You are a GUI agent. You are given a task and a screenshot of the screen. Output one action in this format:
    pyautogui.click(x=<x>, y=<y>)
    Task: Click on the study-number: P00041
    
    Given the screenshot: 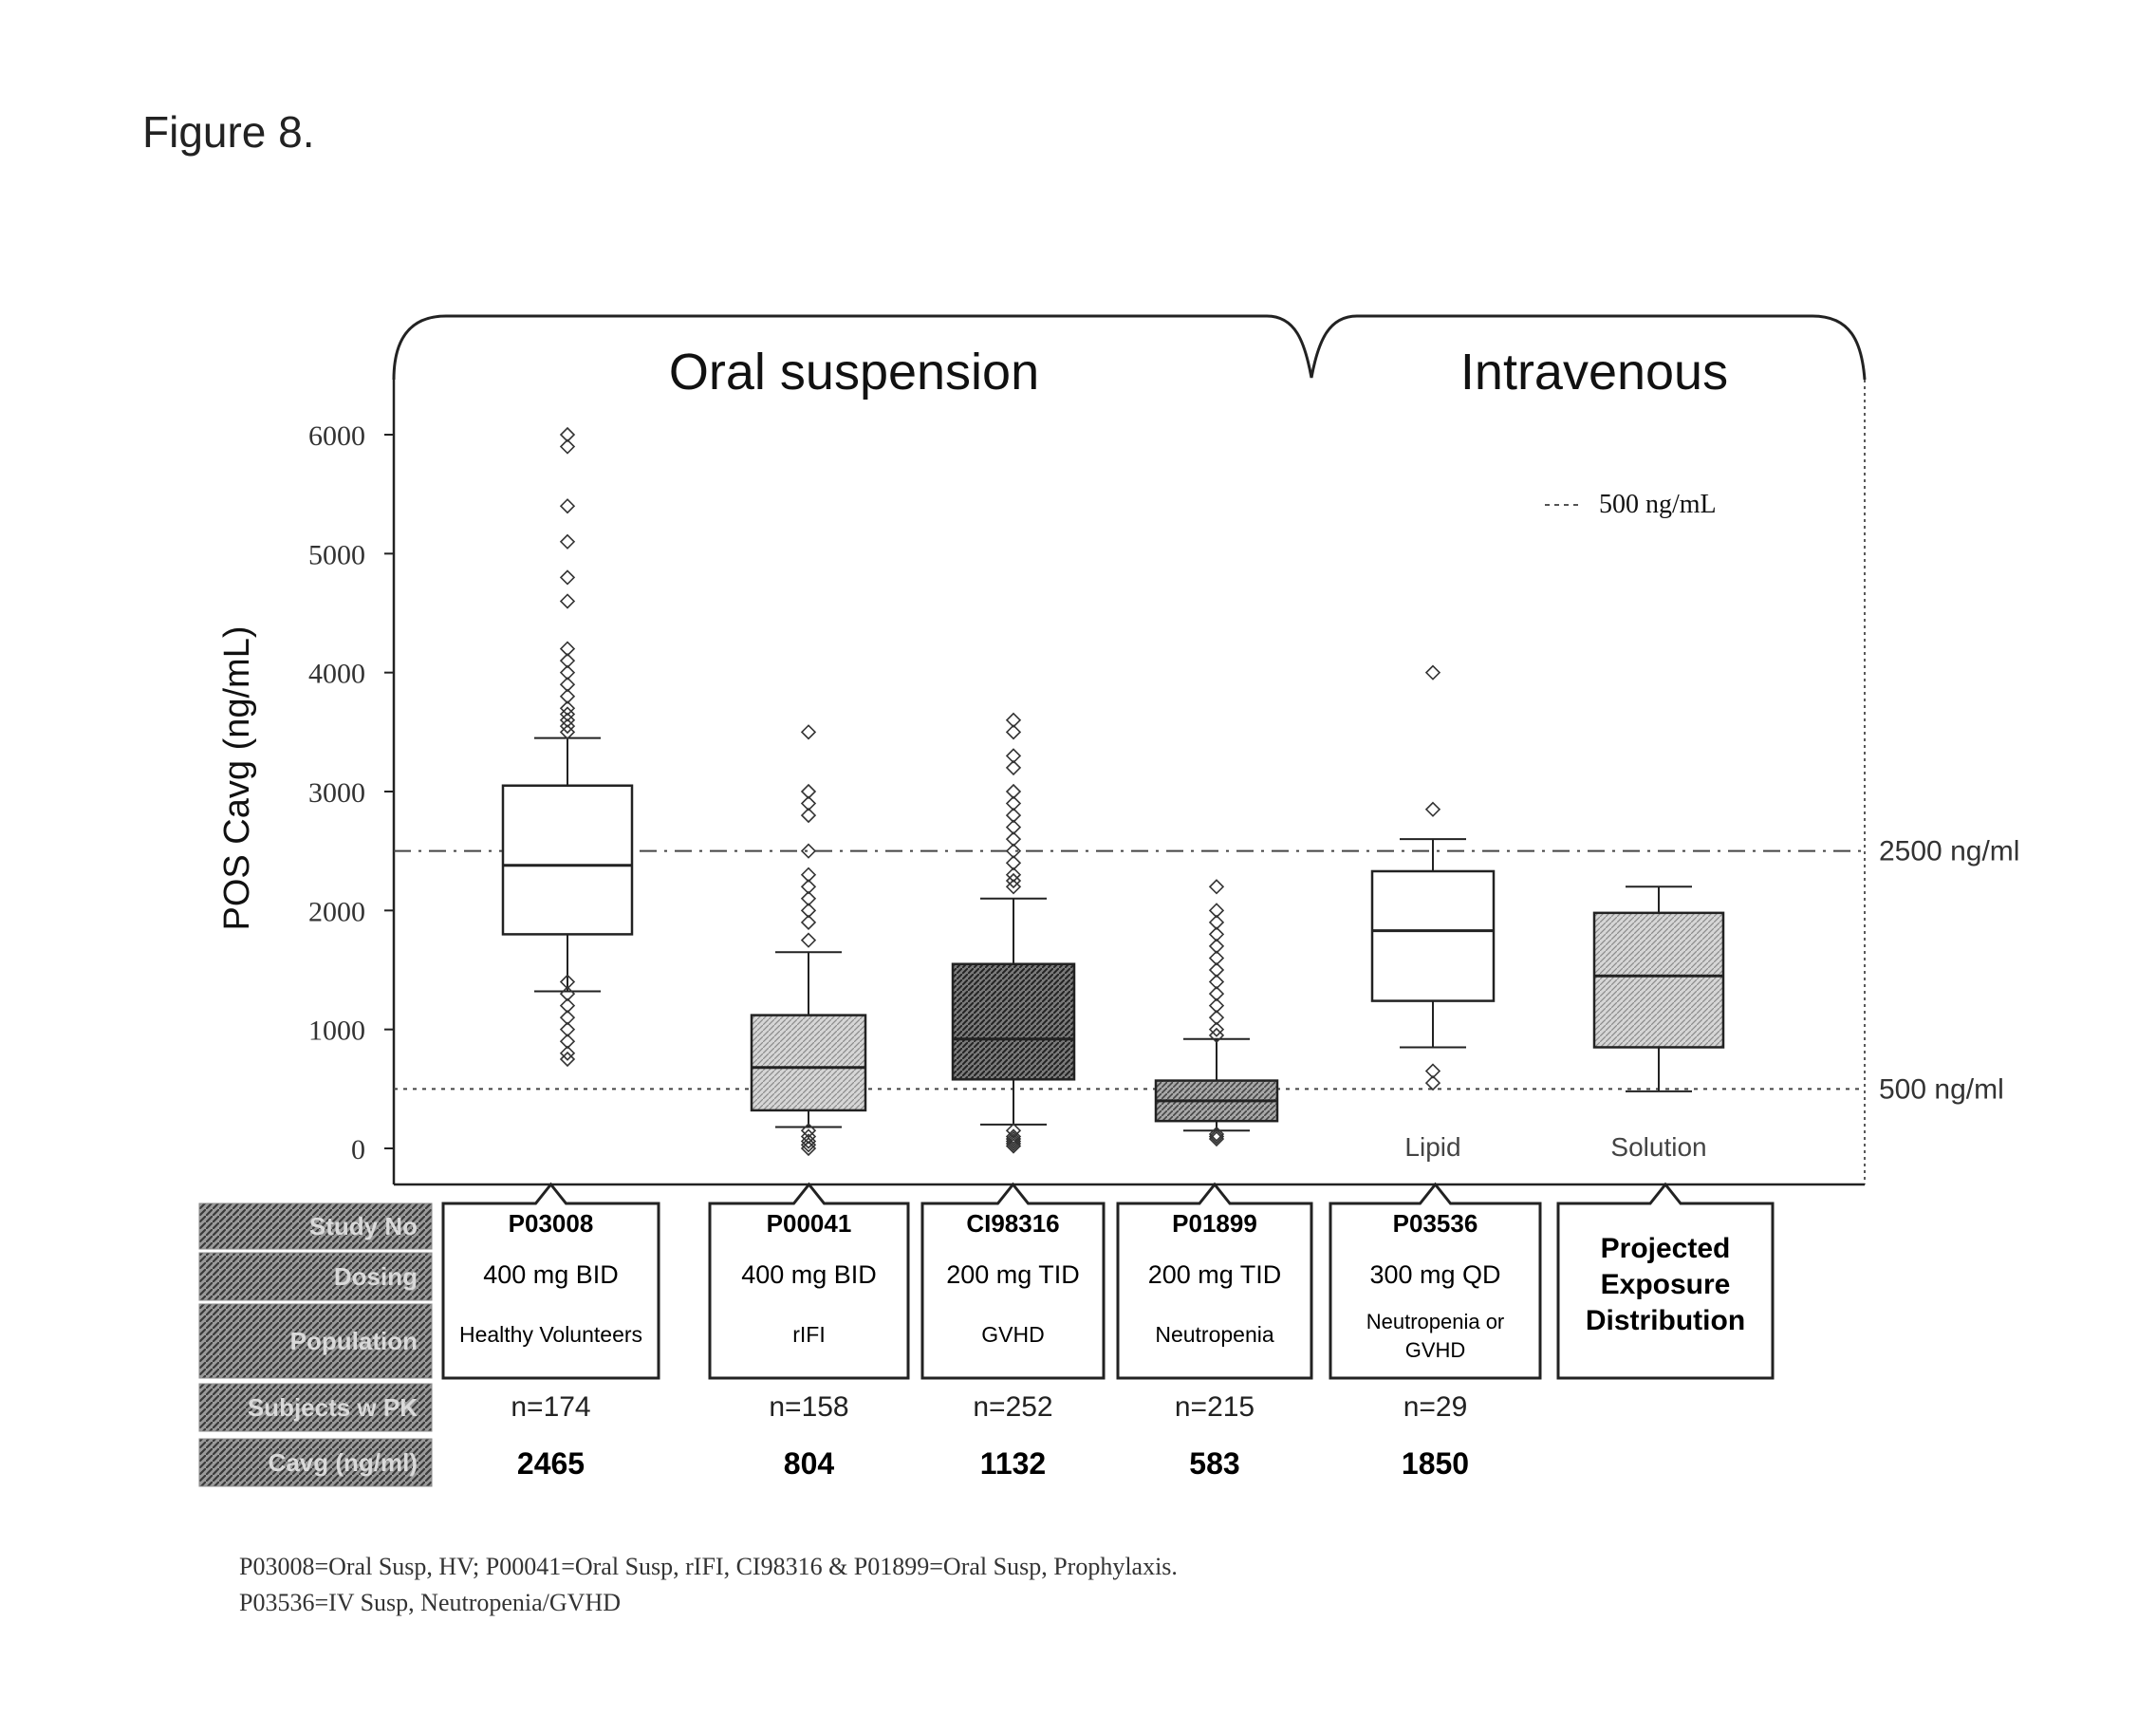 What is the action you would take?
    pyautogui.click(x=809, y=1223)
    